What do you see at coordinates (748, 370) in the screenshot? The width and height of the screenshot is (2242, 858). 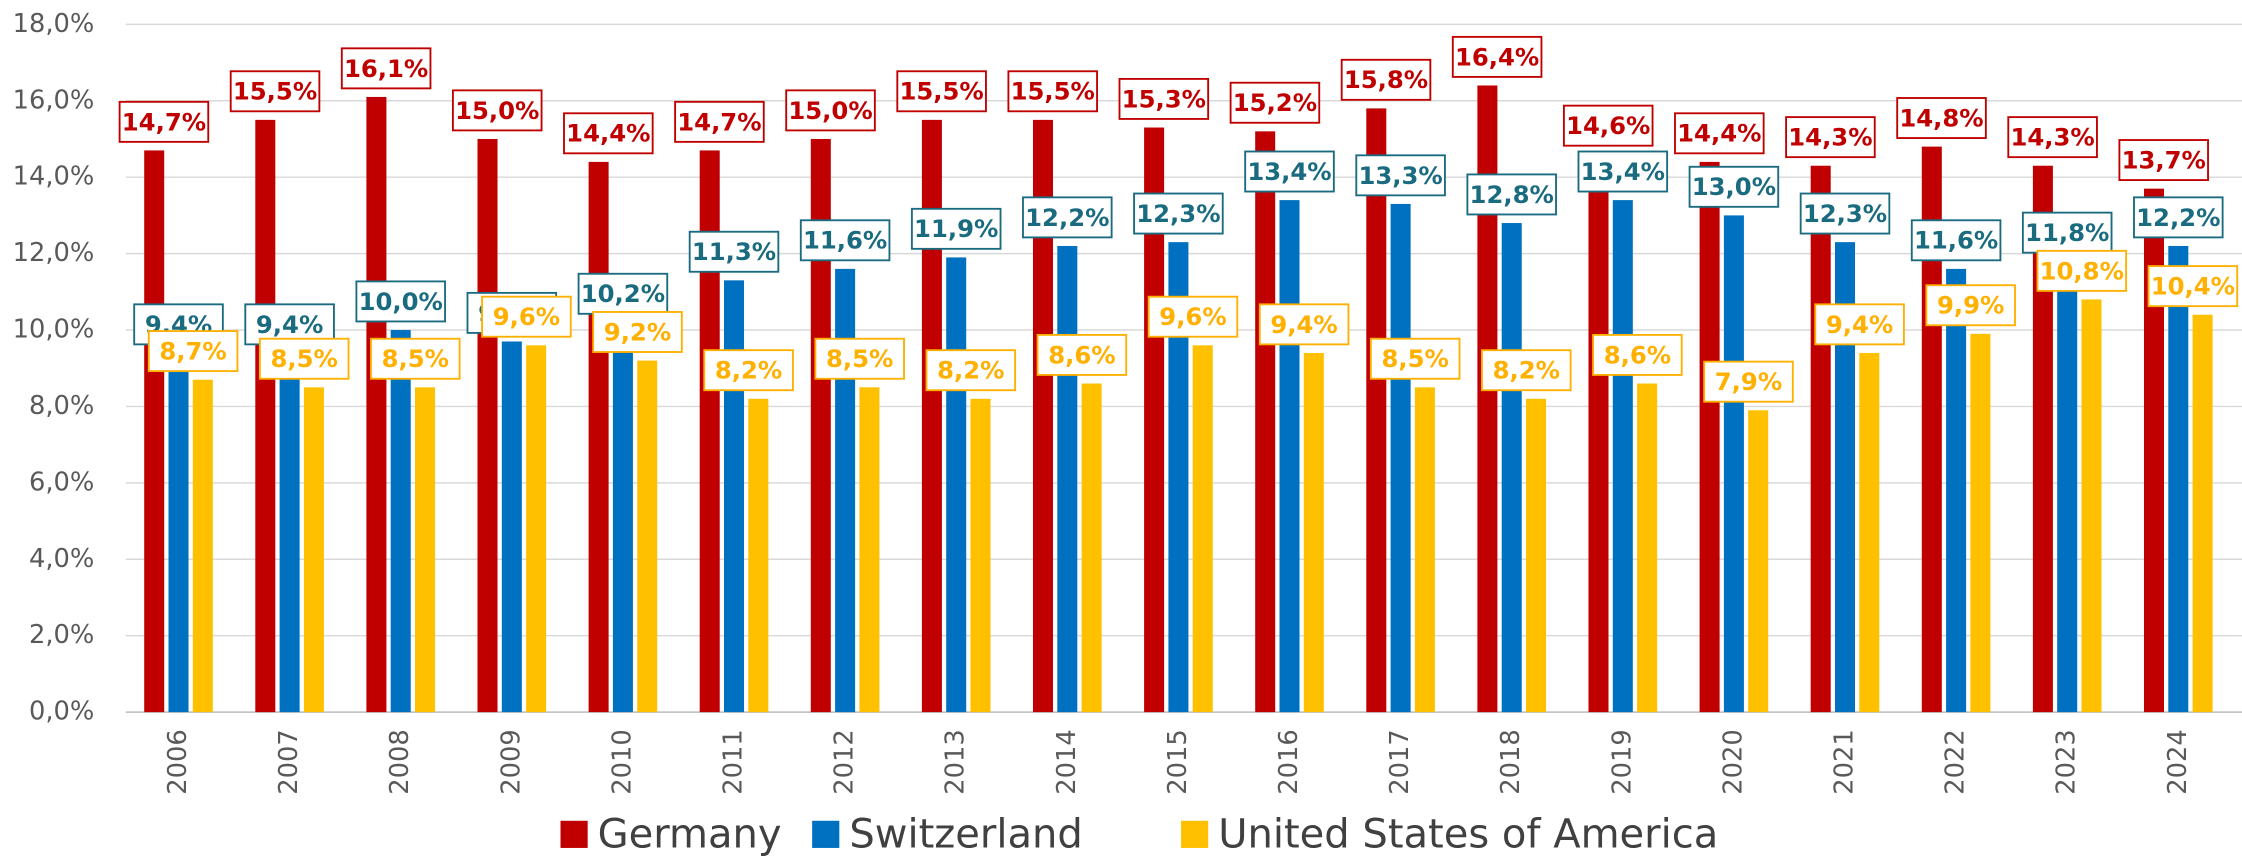 I see `data-label: 8,2%` at bounding box center [748, 370].